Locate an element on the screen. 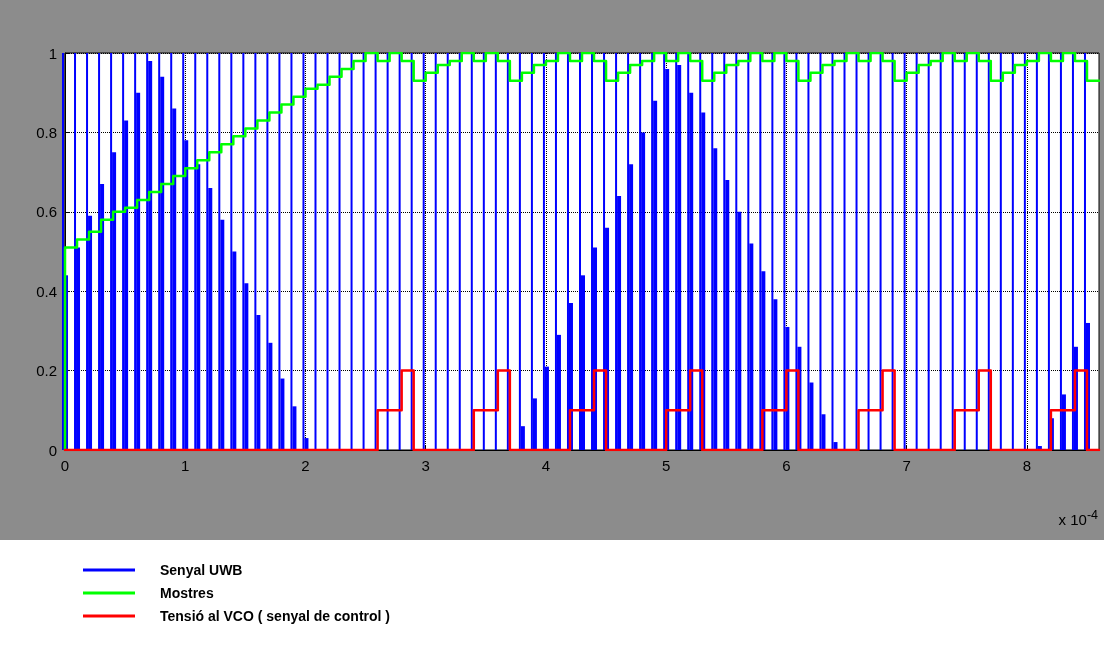 The image size is (1104, 658). legend-label: Tensió al VCO ( senyal de control ) is located at coordinates (275, 616).